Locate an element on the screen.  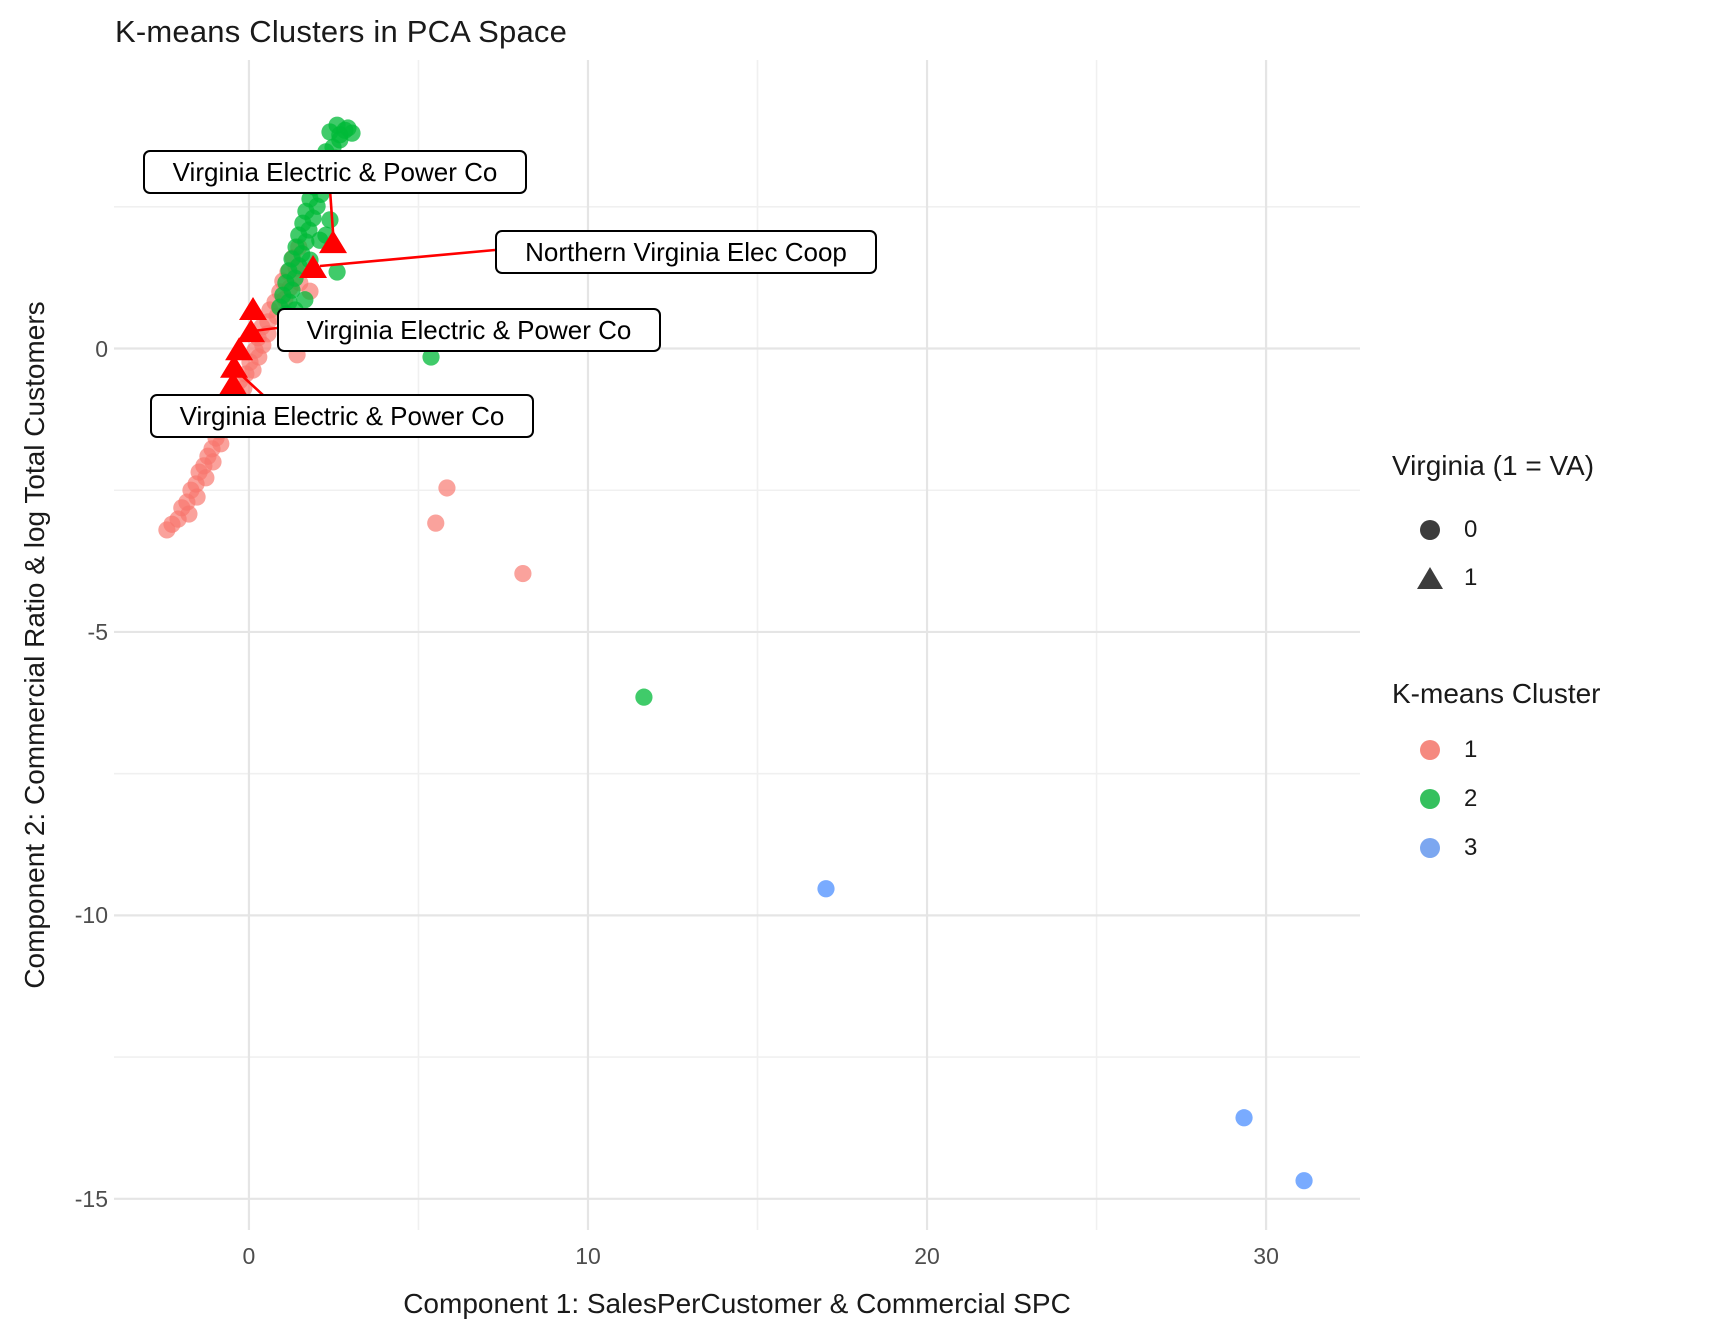
legend-triangle-icon is located at coordinates (1430, 578).